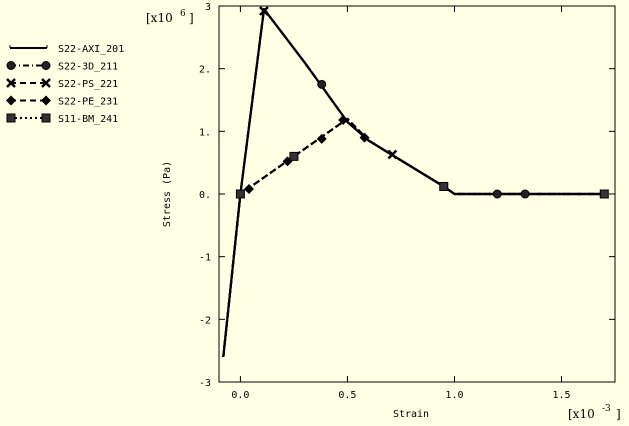  What do you see at coordinates (581, 414) in the screenshot?
I see `x-multiplier-base: [x10` at bounding box center [581, 414].